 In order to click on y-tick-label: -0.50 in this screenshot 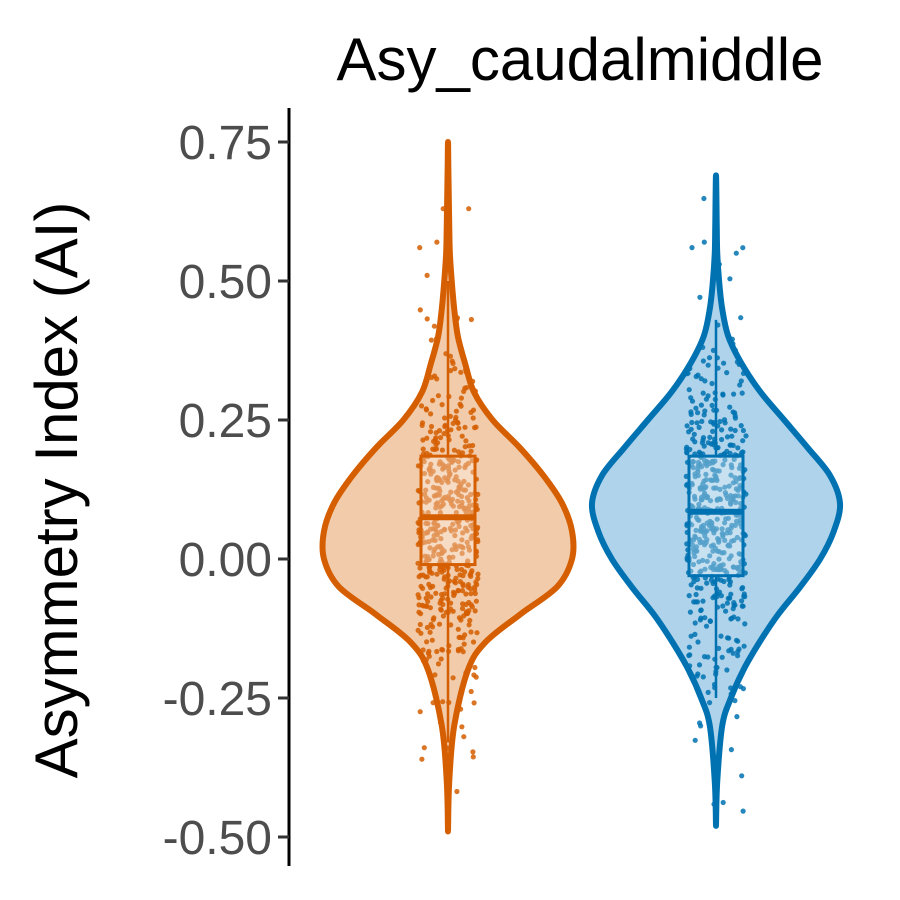, I will do `click(217, 838)`.